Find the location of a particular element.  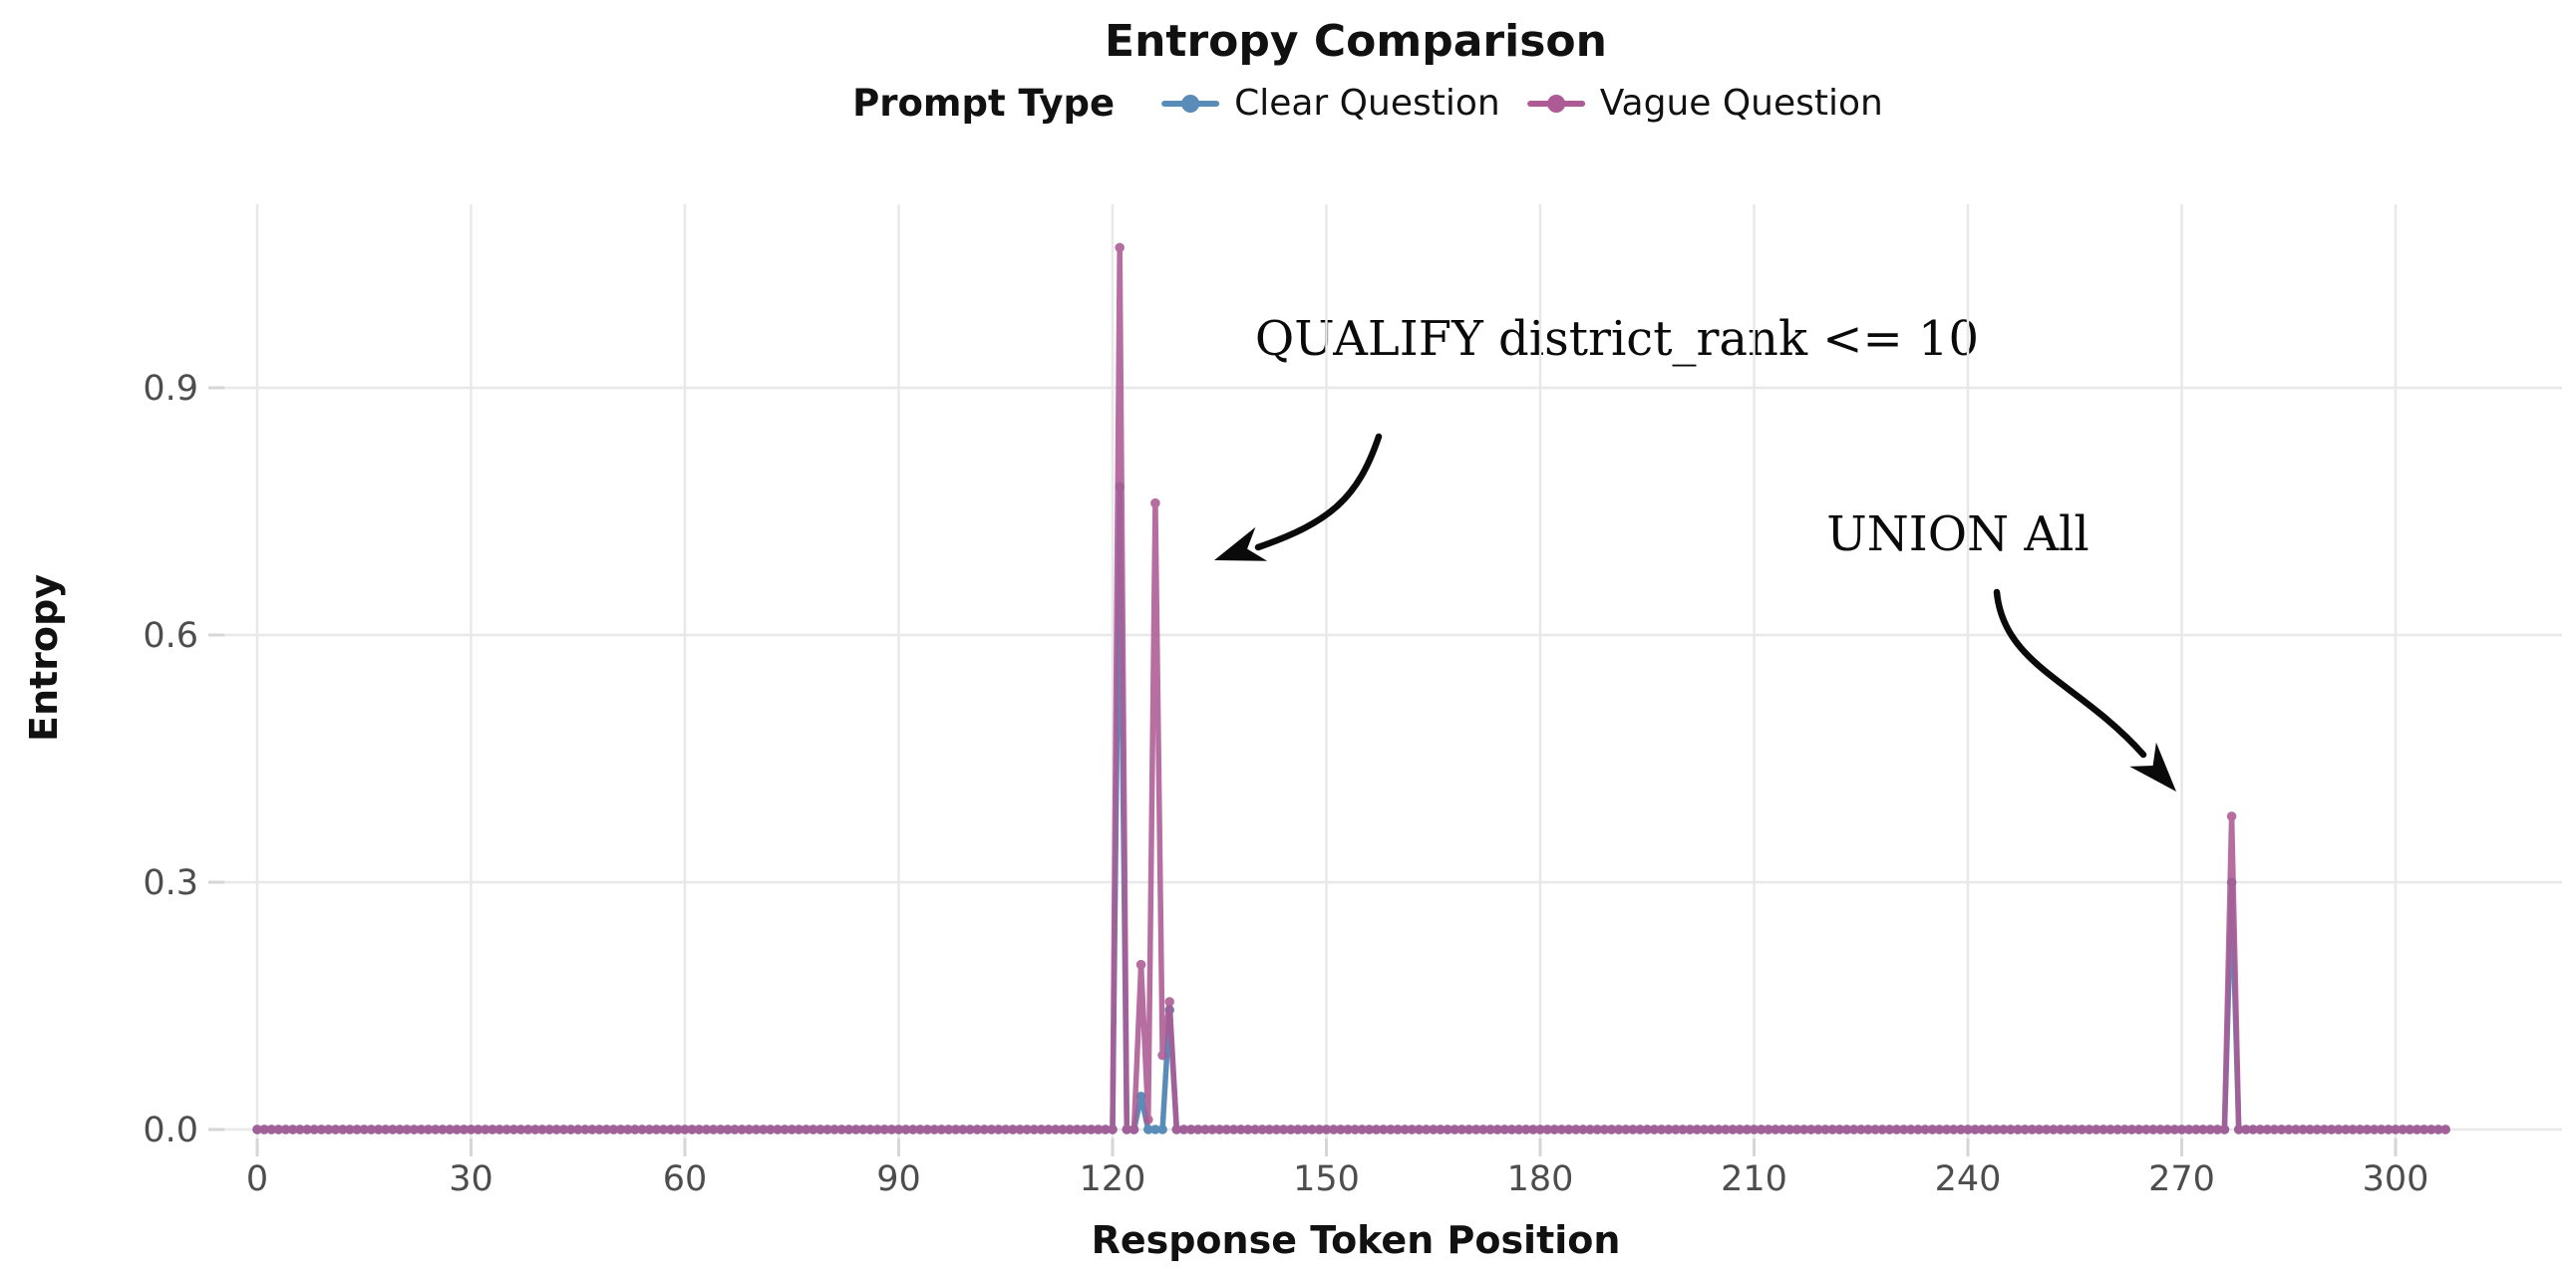

x-tick-label: 240 is located at coordinates (1968, 1179).